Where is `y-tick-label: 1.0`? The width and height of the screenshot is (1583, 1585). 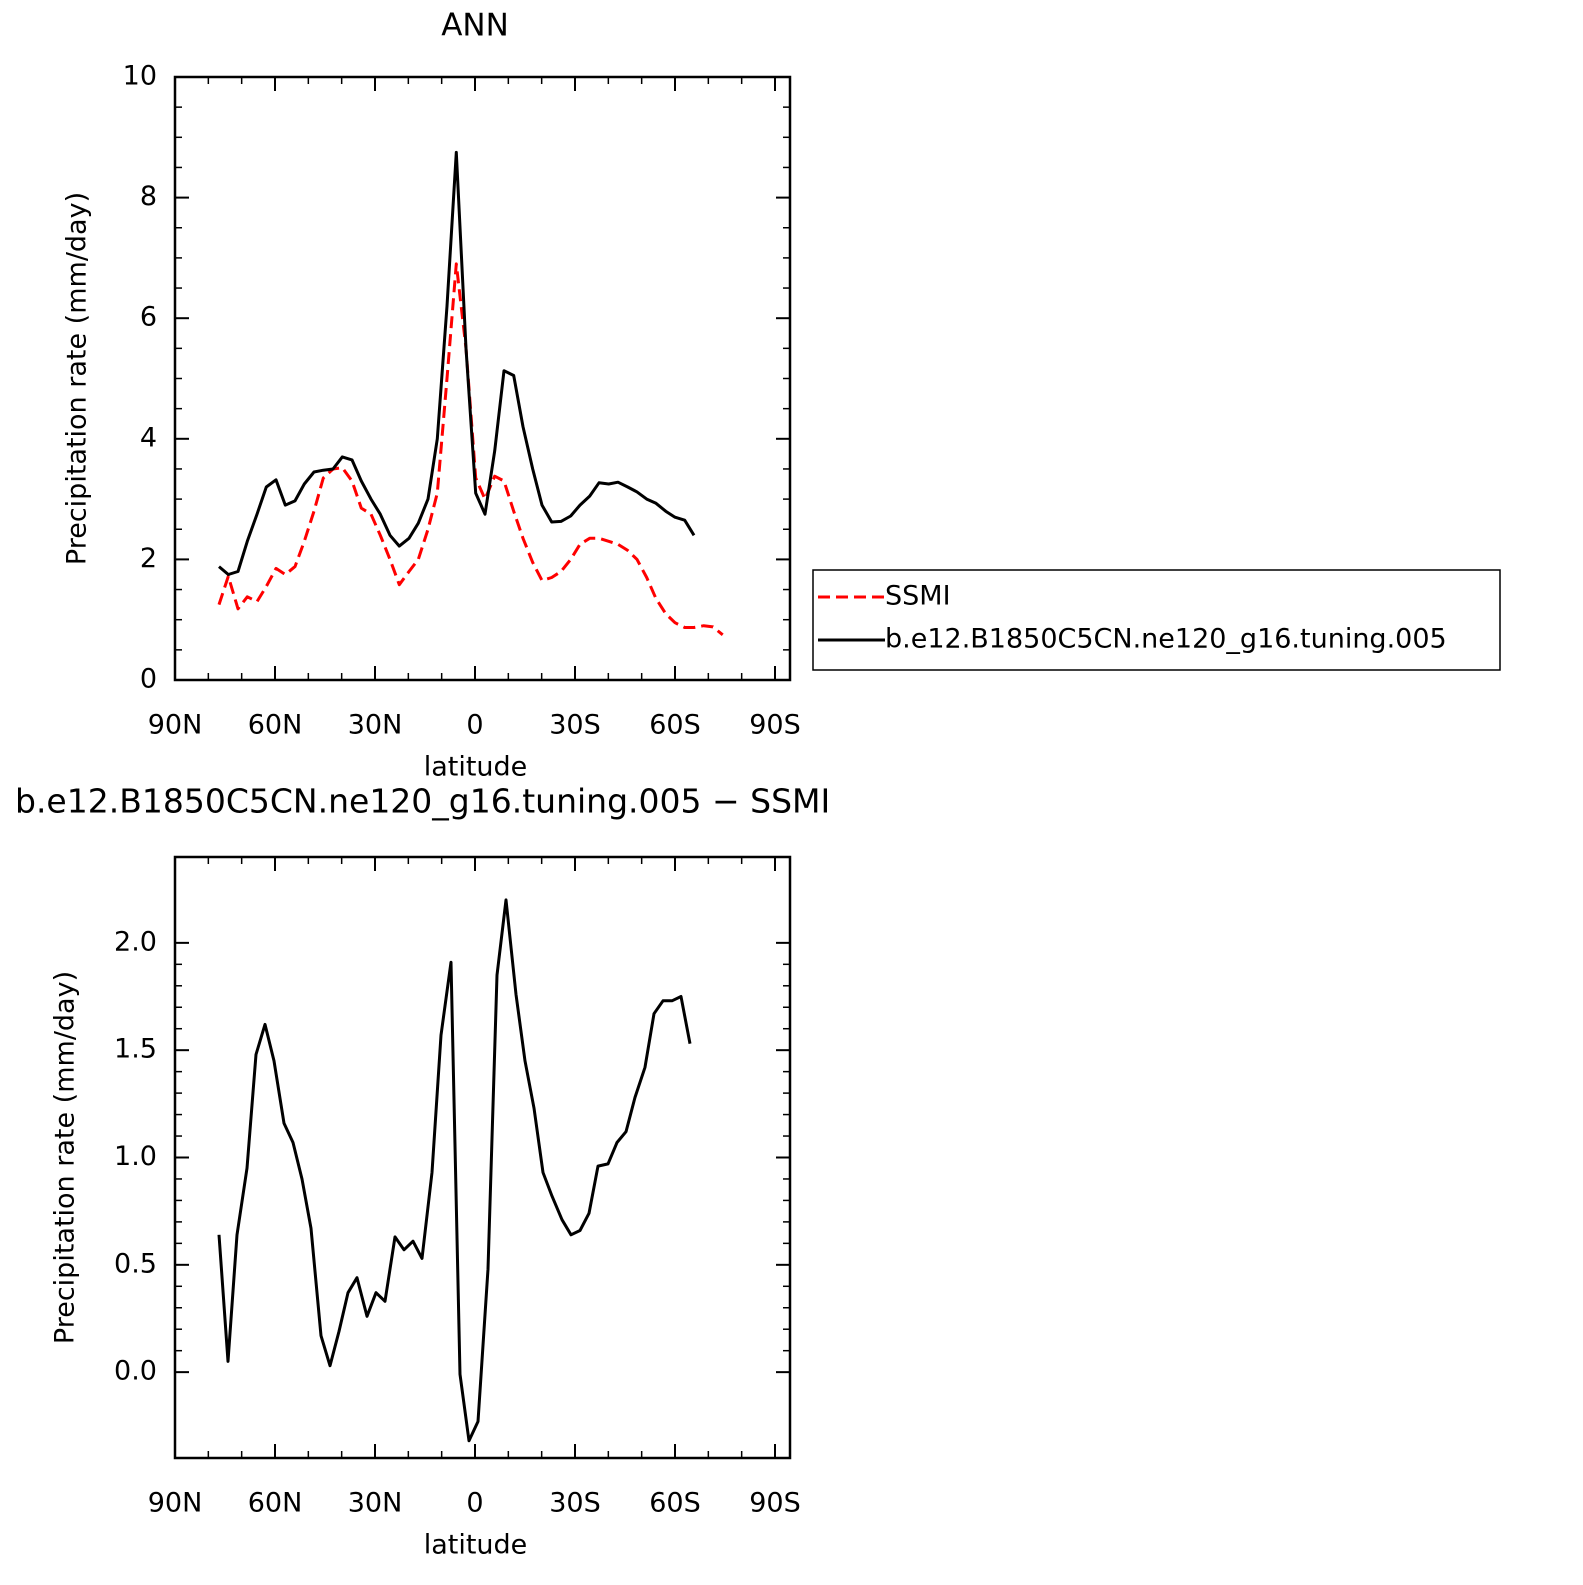 y-tick-label: 1.0 is located at coordinates (135, 1156).